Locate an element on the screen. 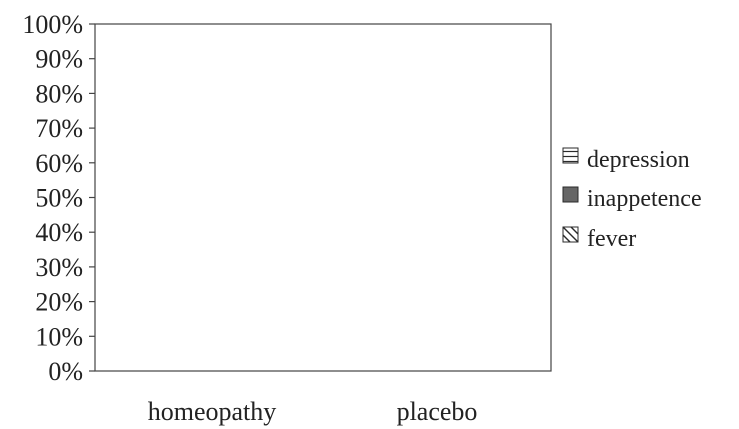 The height and width of the screenshot is (429, 739). legend-label-inappetence: inappetence is located at coordinates (644, 199).